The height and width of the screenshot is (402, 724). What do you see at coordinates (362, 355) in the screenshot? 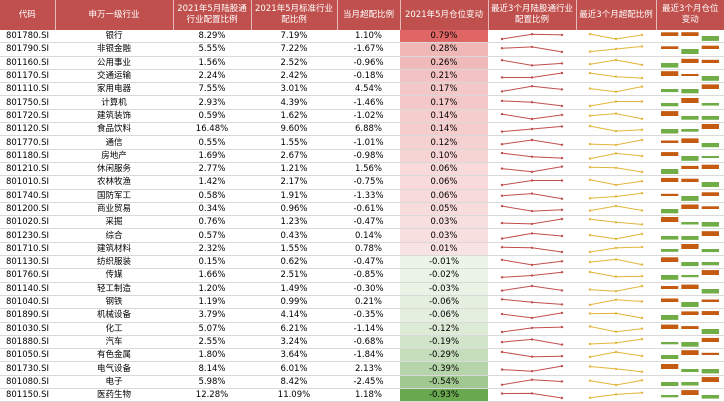
I see `table-row: 801050.SI 有色金属 1.80% 3.64% -1.84% -0.29%` at bounding box center [362, 355].